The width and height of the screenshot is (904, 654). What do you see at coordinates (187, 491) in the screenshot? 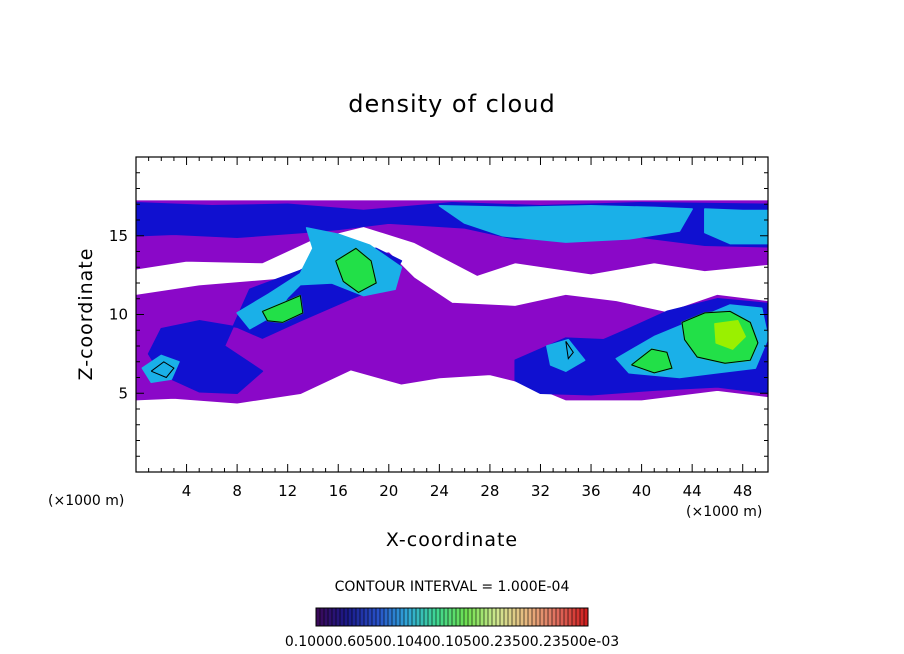
I see `x-tick-label: 4` at bounding box center [187, 491].